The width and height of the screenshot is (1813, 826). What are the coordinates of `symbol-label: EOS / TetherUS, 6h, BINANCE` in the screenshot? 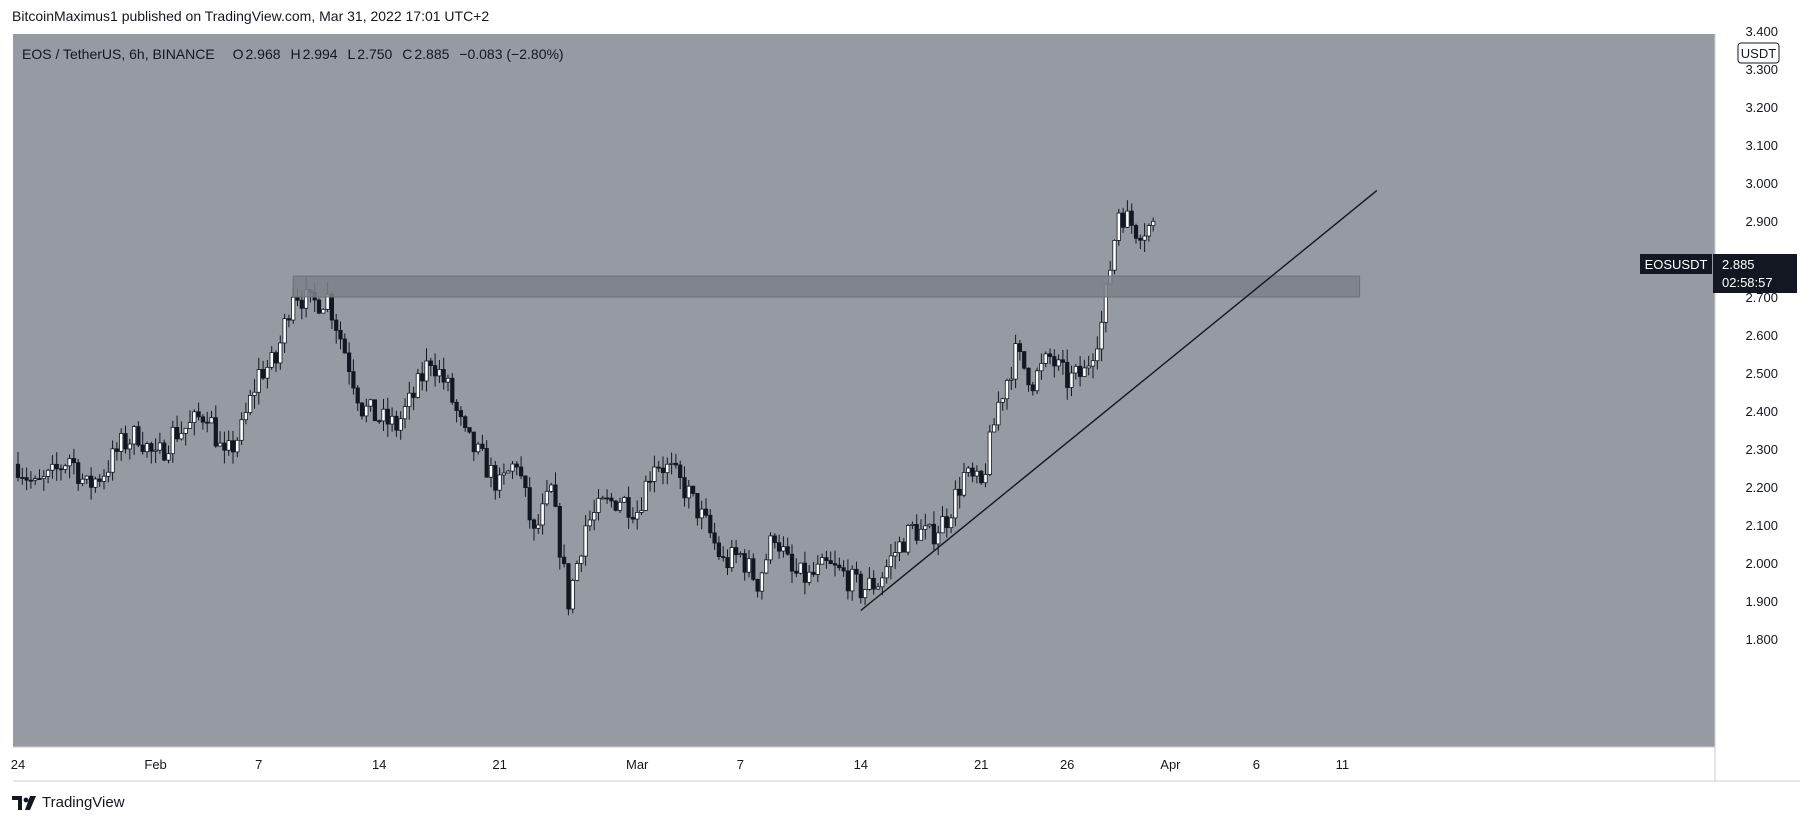 It's located at (118, 54).